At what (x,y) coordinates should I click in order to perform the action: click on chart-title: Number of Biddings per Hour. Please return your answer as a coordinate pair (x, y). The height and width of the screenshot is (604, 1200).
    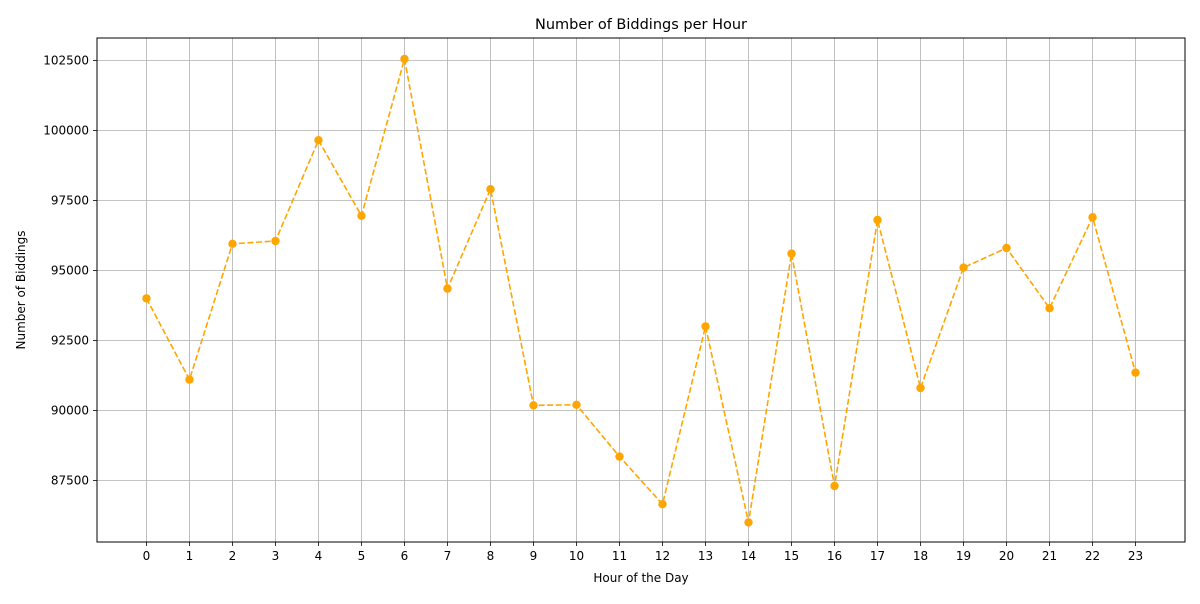
    Looking at the image, I should click on (641, 25).